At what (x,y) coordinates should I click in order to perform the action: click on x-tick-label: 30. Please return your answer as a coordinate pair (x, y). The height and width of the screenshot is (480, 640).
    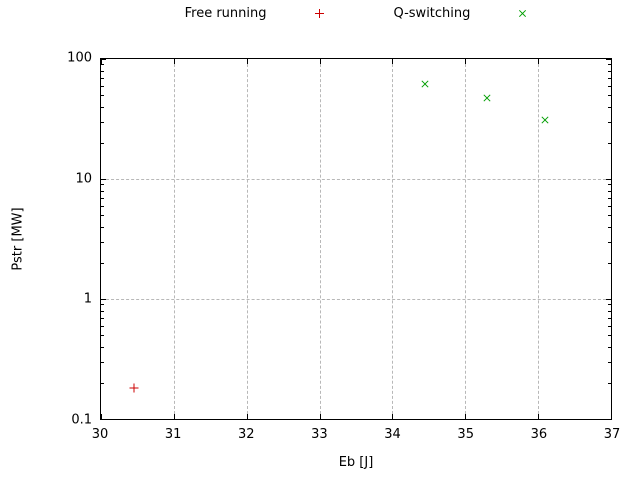
    Looking at the image, I should click on (100, 434).